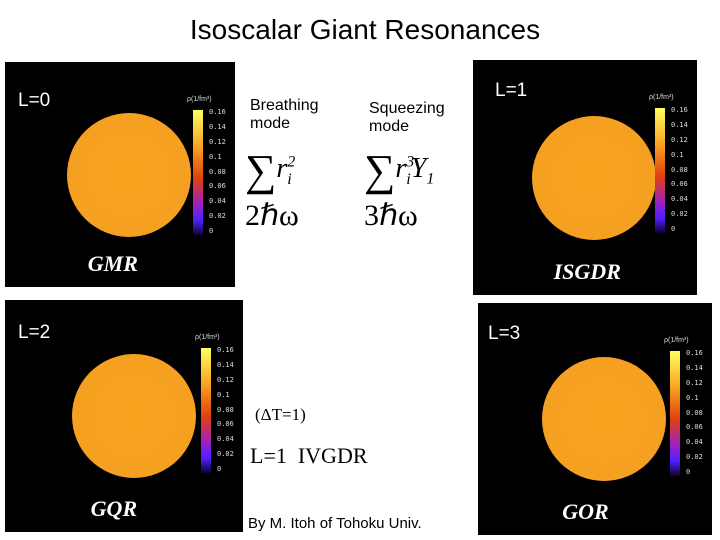 The height and width of the screenshot is (540, 720). I want to click on energy: 2ℏω, so click(272, 215).